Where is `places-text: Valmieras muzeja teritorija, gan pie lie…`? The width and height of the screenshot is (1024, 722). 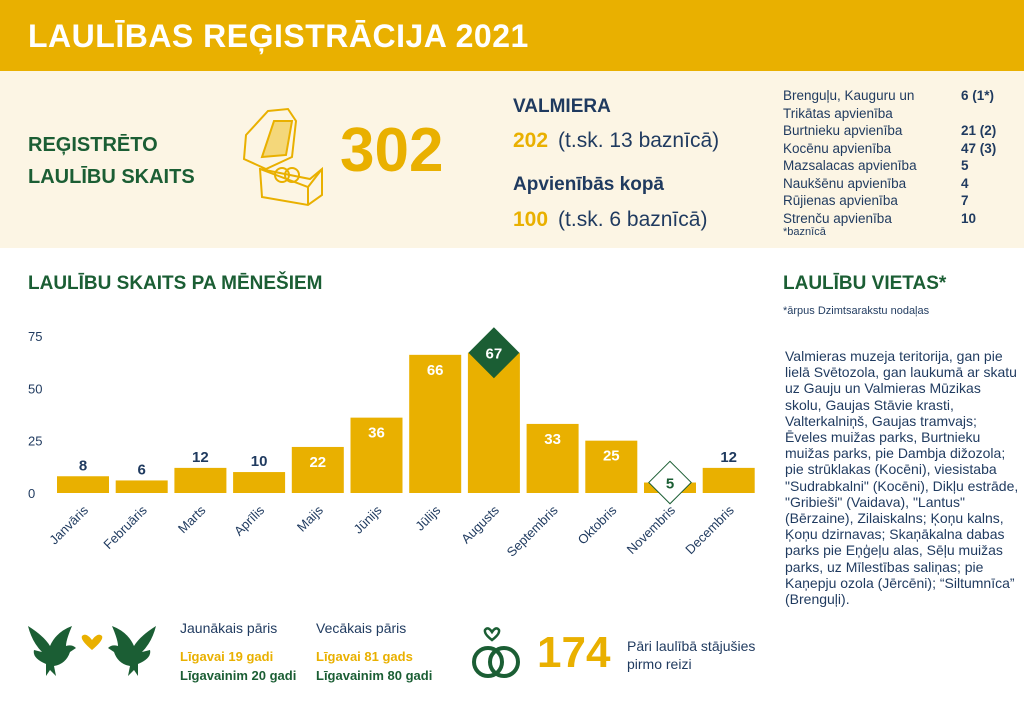 places-text: Valmieras muzeja teritorija, gan pie lie… is located at coordinates (902, 478).